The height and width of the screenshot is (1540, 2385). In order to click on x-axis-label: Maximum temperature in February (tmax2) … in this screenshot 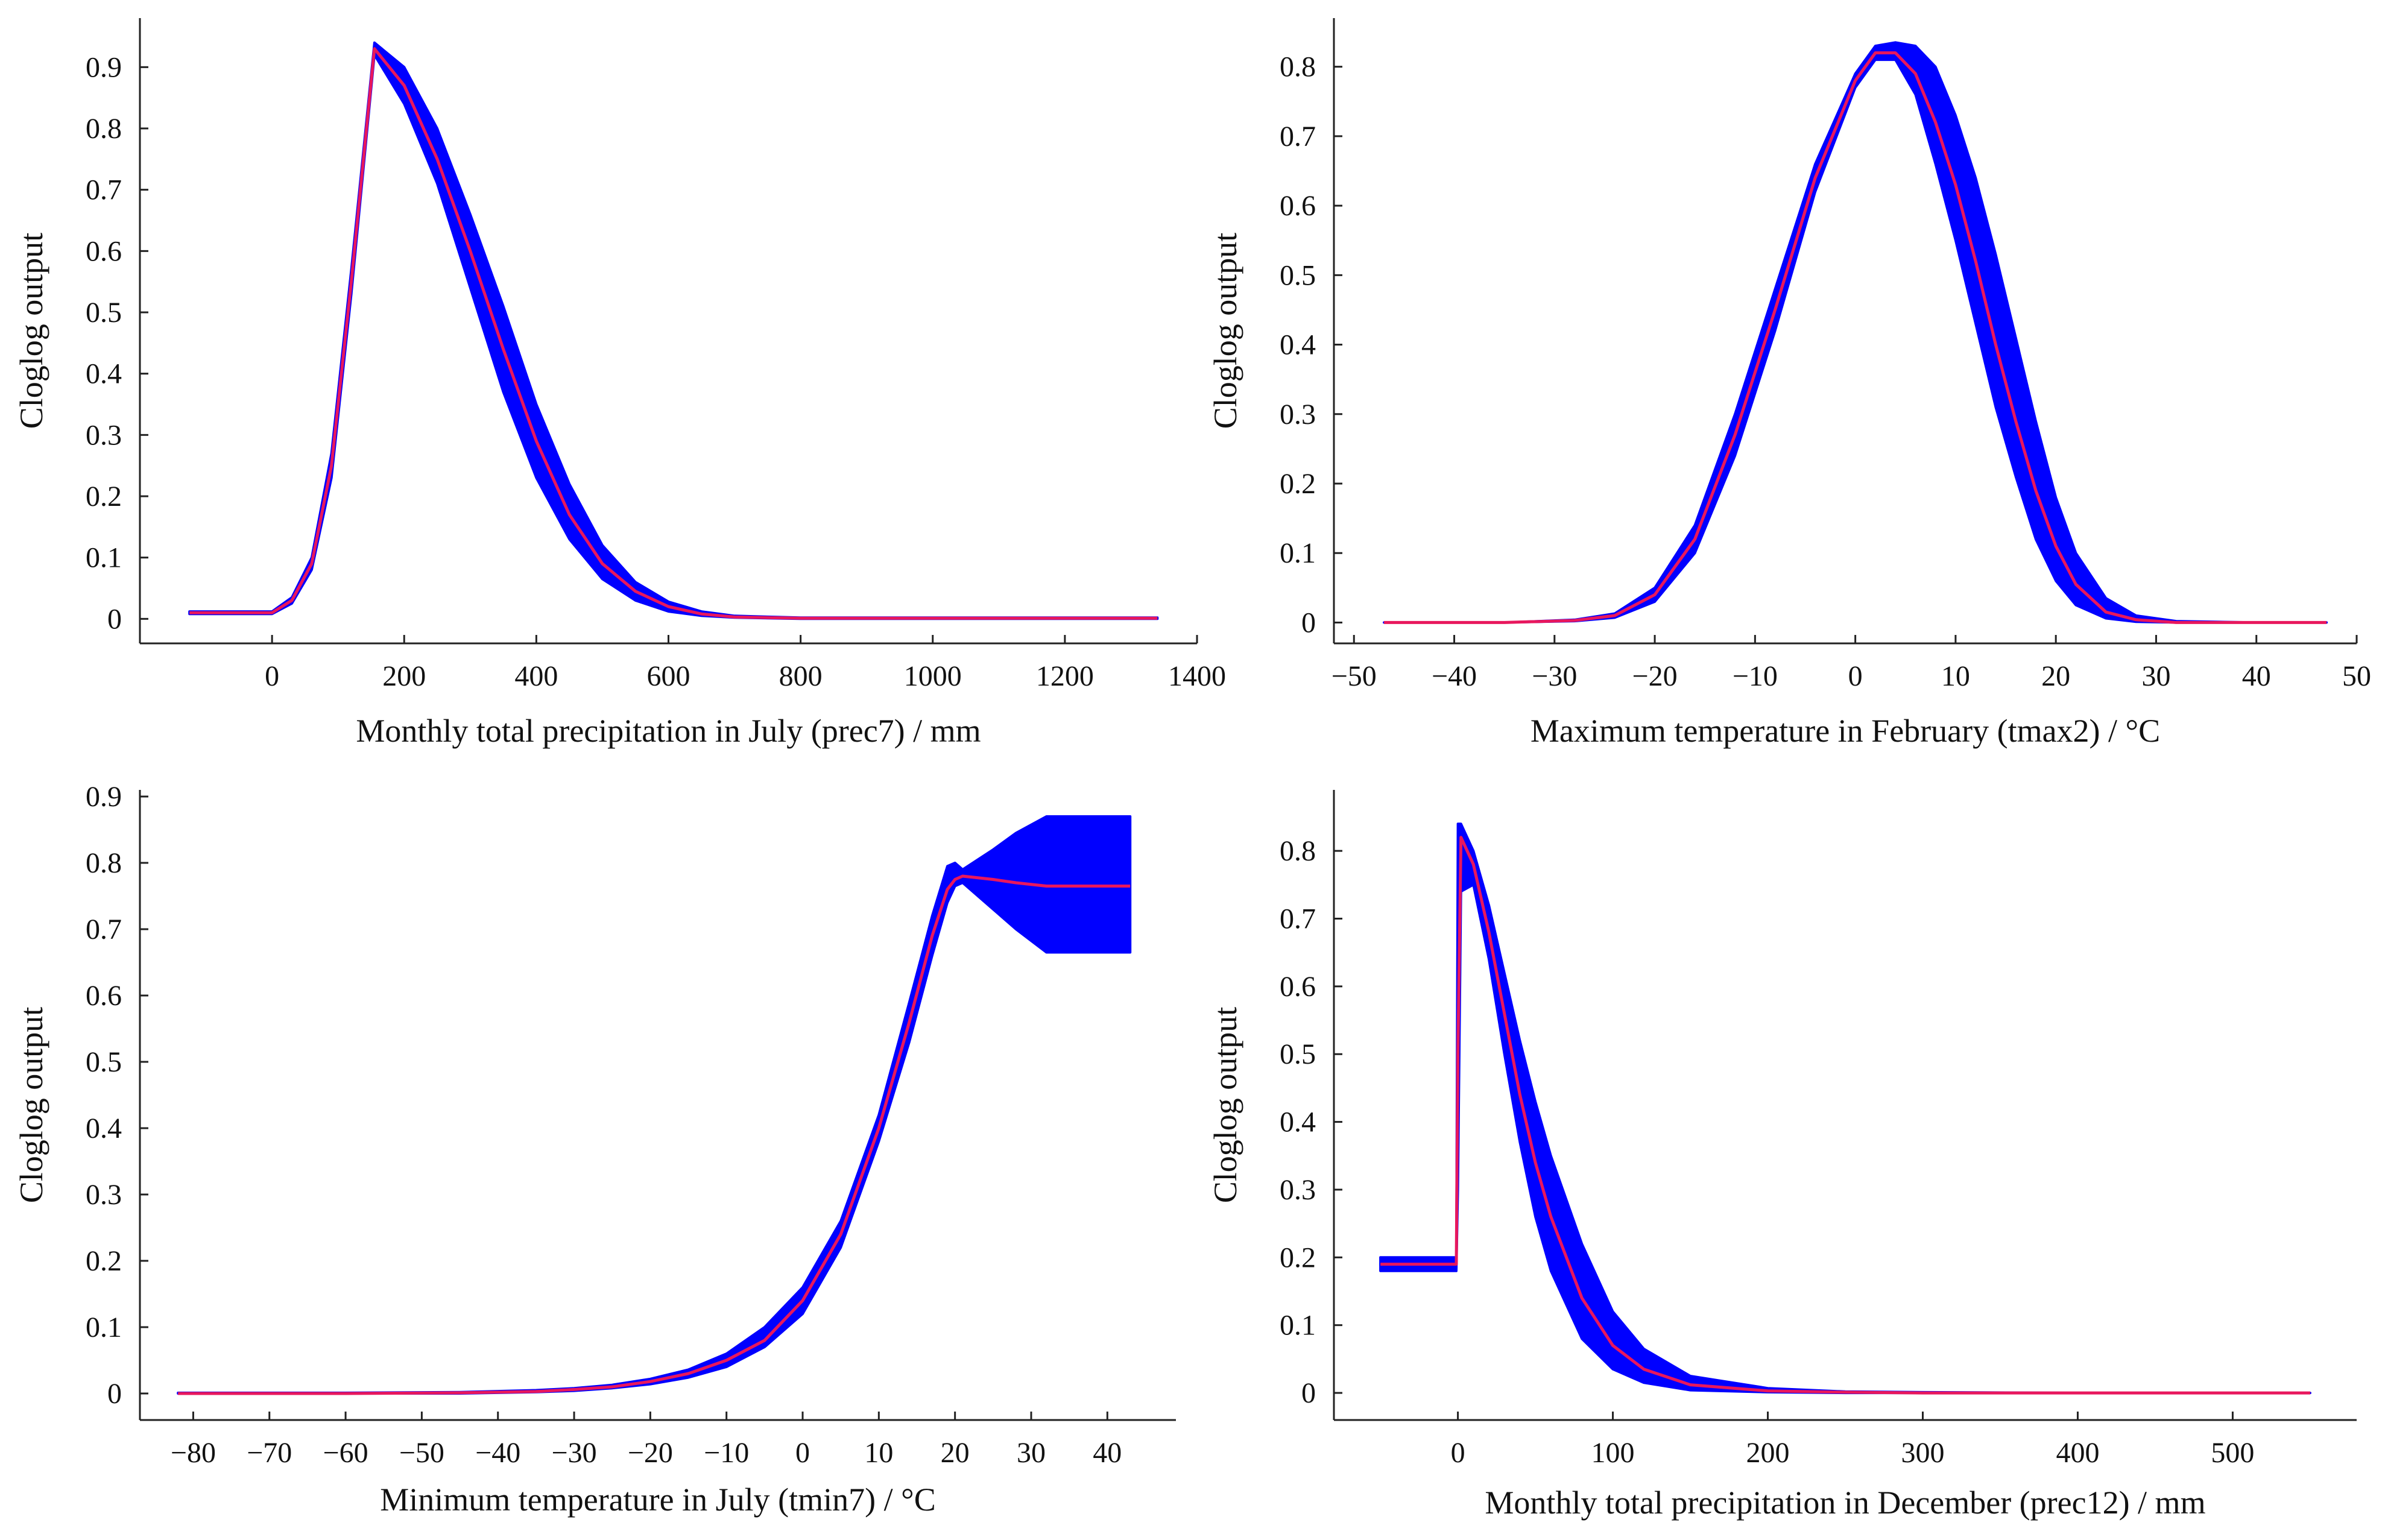, I will do `click(1845, 731)`.